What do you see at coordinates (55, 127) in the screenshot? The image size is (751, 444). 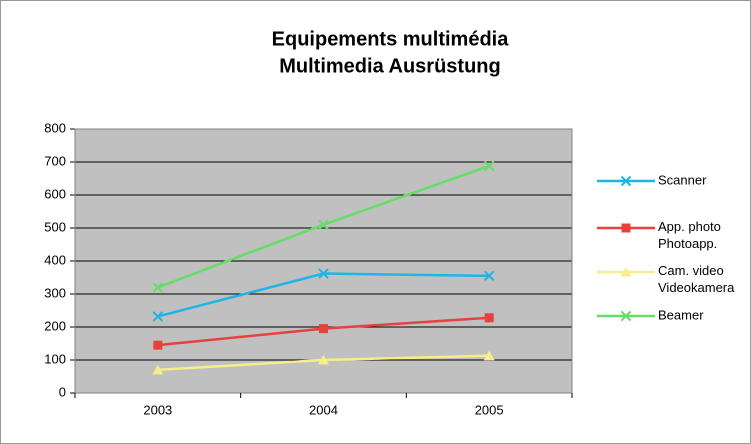 I see `y-tick-label: 800` at bounding box center [55, 127].